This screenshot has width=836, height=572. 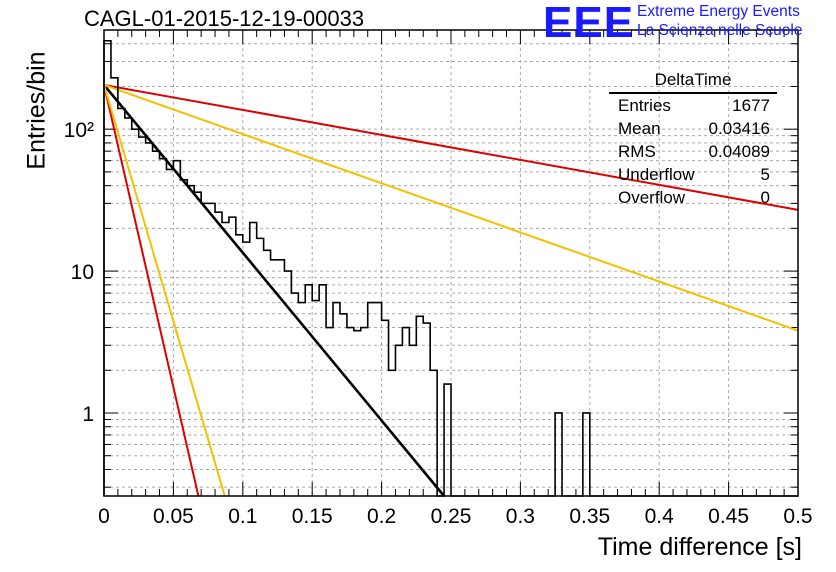 What do you see at coordinates (720, 30) in the screenshot?
I see `logo-line-2: La Scienza nelle Scuole` at bounding box center [720, 30].